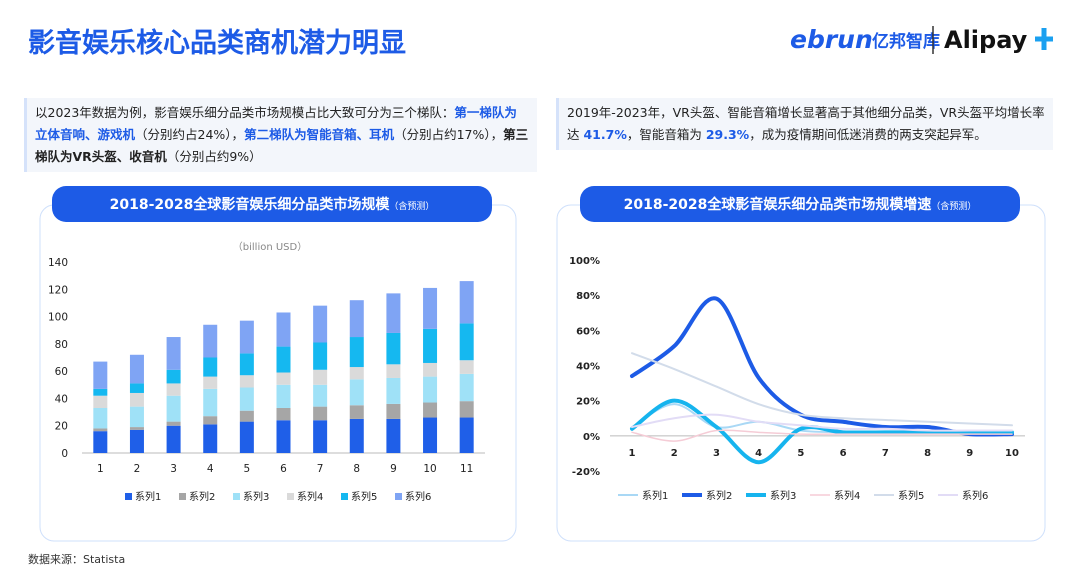 The height and width of the screenshot is (570, 1080). Describe the element at coordinates (319, 134) in the screenshot. I see `note-text: 第二梯队为智能音箱、耳机` at that location.